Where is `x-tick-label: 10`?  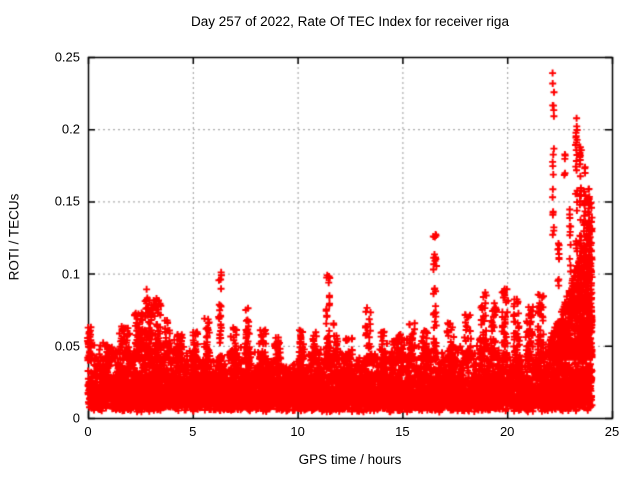 x-tick-label: 10 is located at coordinates (297, 431).